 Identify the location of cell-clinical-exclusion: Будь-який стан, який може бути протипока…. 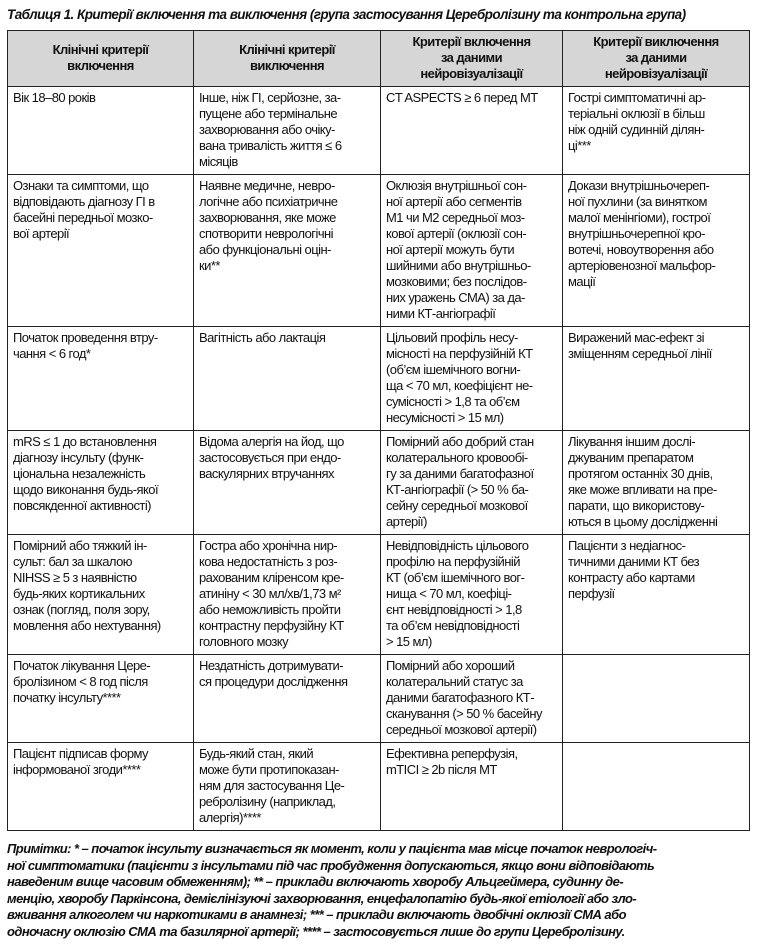
(287, 786).